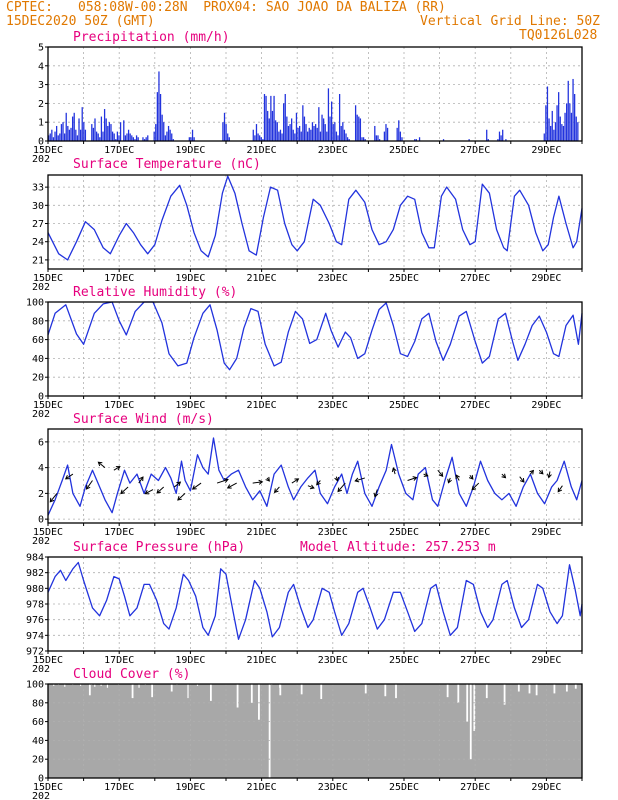 Image resolution: width=618 pixels, height=800 pixels. What do you see at coordinates (41, 104) in the screenshot?
I see `y-tick-label: 2` at bounding box center [41, 104].